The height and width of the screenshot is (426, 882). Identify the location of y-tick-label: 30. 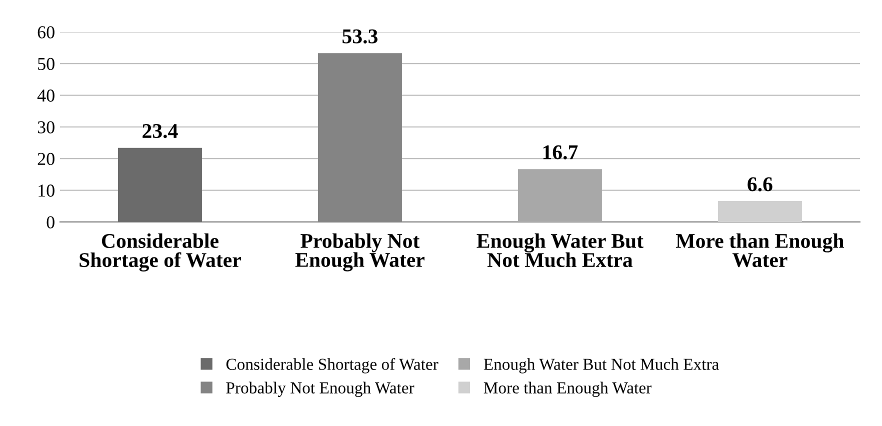
(46, 127).